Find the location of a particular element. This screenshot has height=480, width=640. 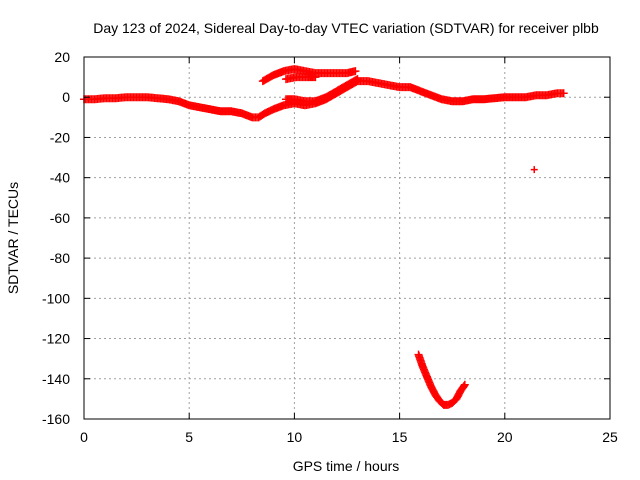

y-axis-title: SDTVAR / TECUs is located at coordinates (13, 238).